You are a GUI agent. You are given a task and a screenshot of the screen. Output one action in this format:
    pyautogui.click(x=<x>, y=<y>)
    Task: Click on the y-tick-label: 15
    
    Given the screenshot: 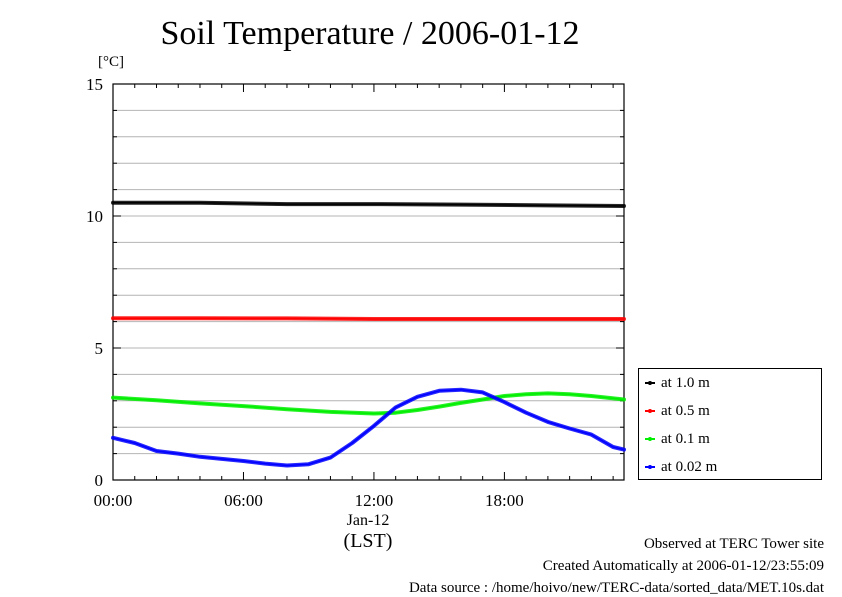 What is the action you would take?
    pyautogui.click(x=94, y=84)
    